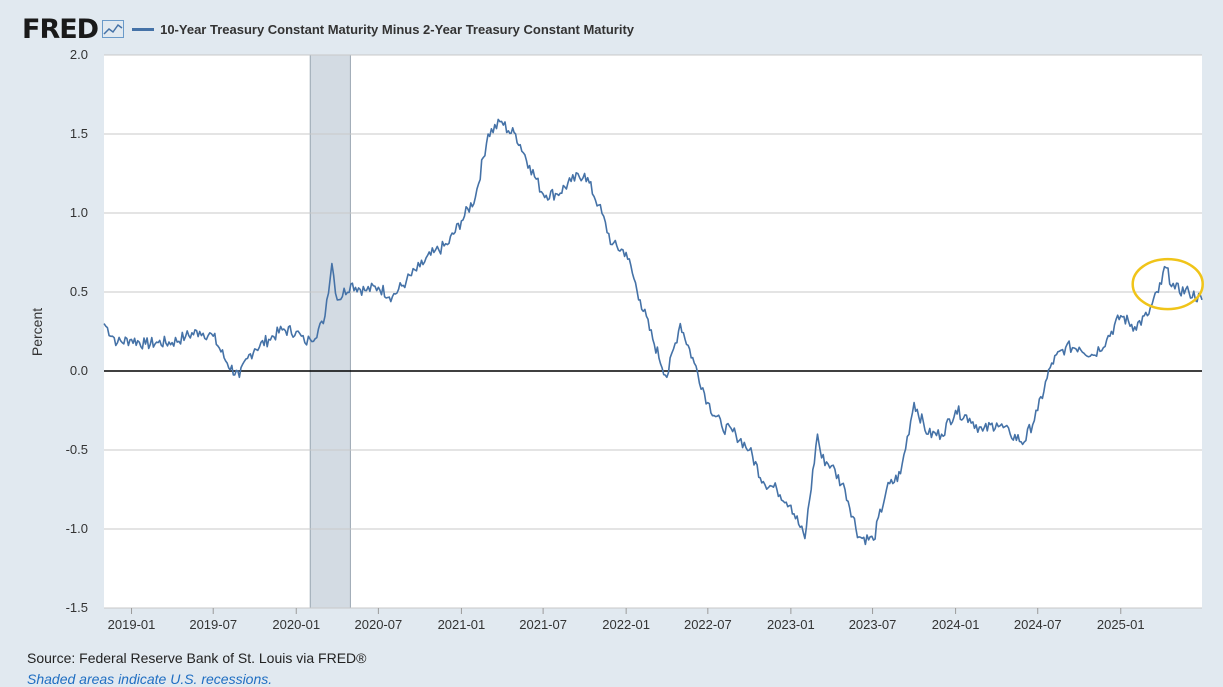 The width and height of the screenshot is (1223, 687). What do you see at coordinates (37, 332) in the screenshot?
I see `y-axis-label: Percent` at bounding box center [37, 332].